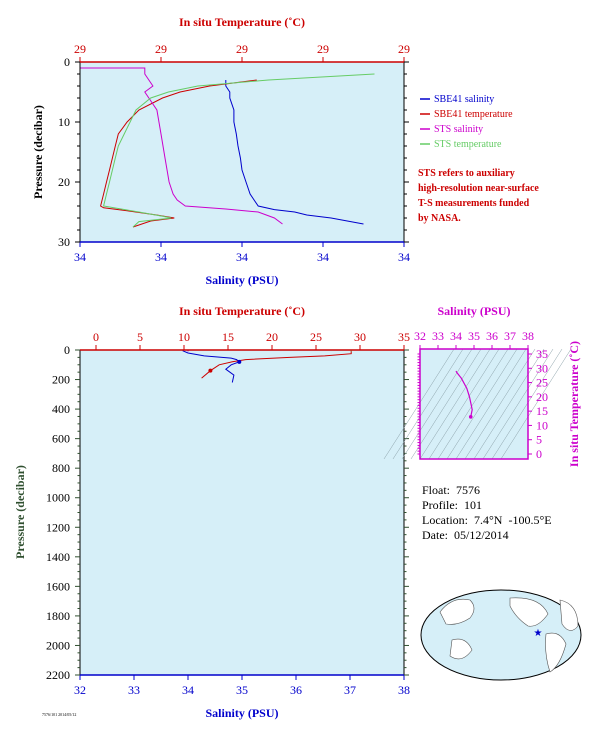 This screenshot has height=736, width=601. I want to click on float-location-marker: ★, so click(538, 633).